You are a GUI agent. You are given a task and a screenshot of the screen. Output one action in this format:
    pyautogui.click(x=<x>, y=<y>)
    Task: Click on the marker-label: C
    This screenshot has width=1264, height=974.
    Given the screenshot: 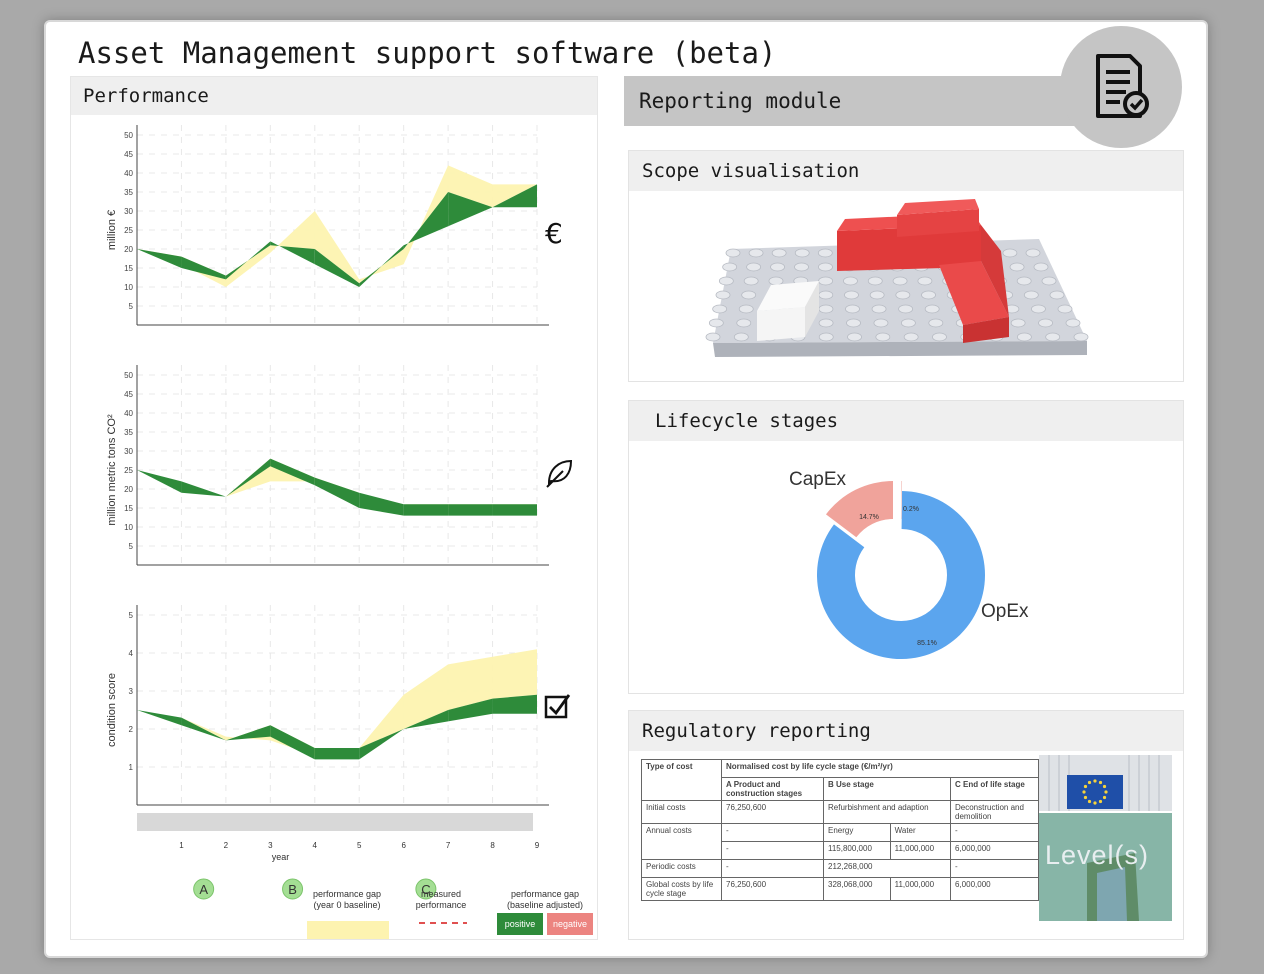 What is the action you would take?
    pyautogui.click(x=425, y=889)
    